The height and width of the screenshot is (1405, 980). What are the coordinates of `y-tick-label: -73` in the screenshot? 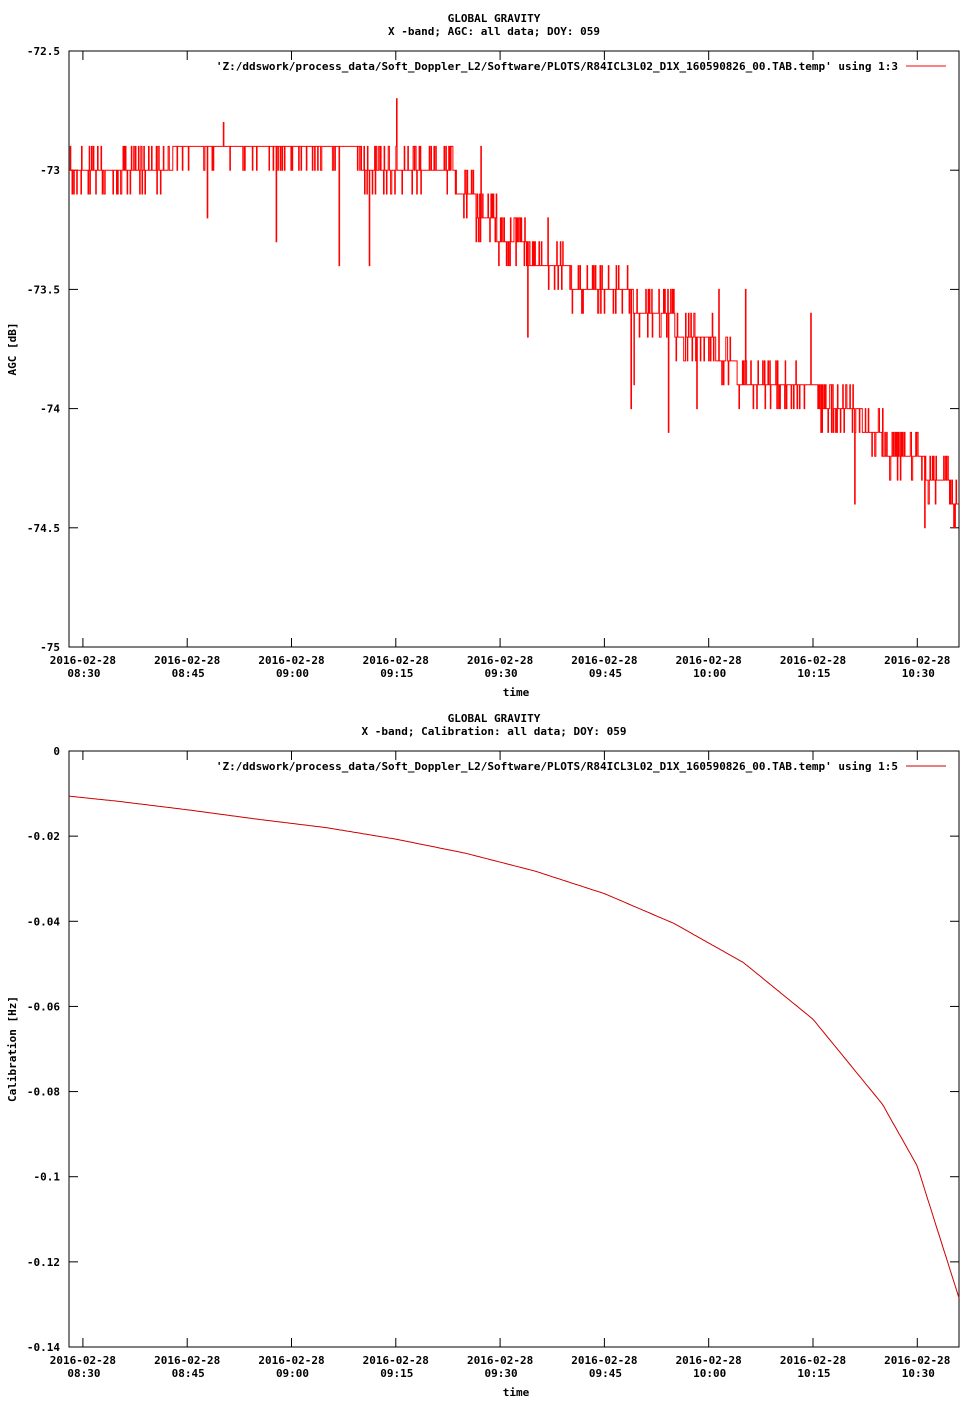 It's located at (50, 170).